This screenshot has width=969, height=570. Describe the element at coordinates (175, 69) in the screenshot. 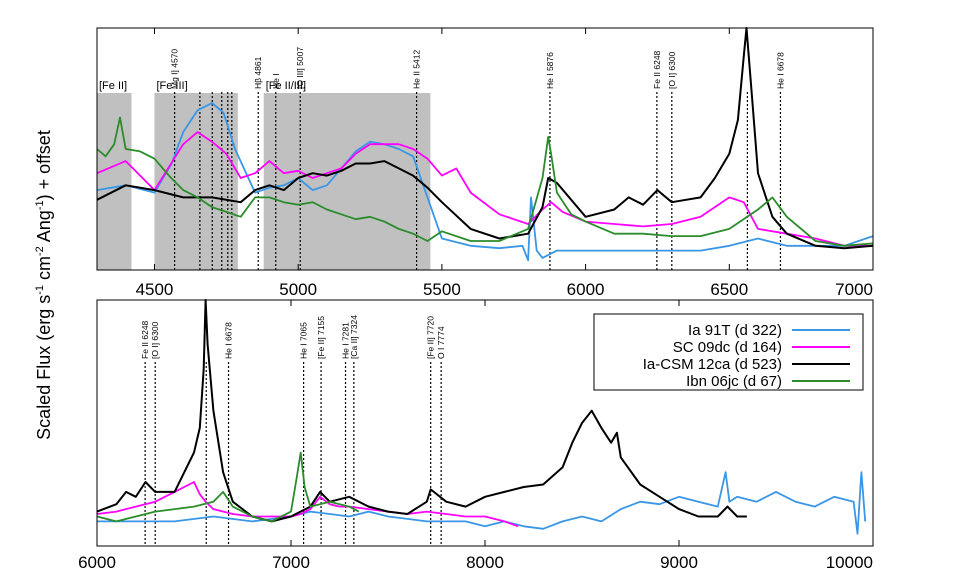

I see `line-marker-label: Mg I] 4570` at that location.